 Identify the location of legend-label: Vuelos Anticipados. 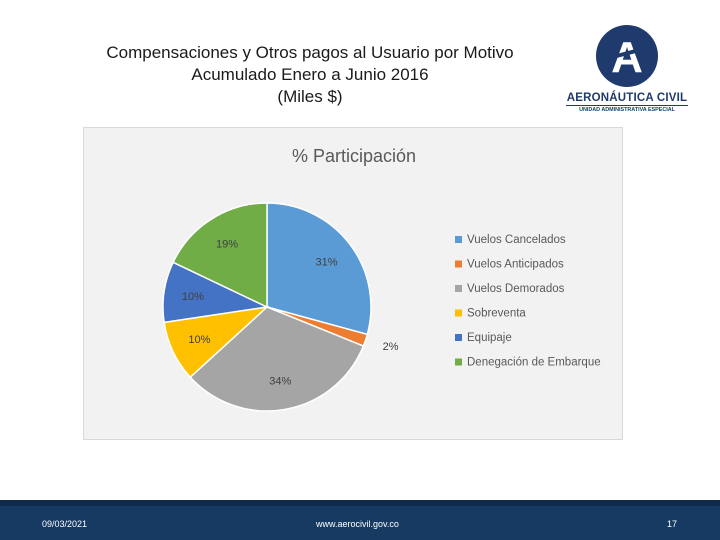
(515, 265).